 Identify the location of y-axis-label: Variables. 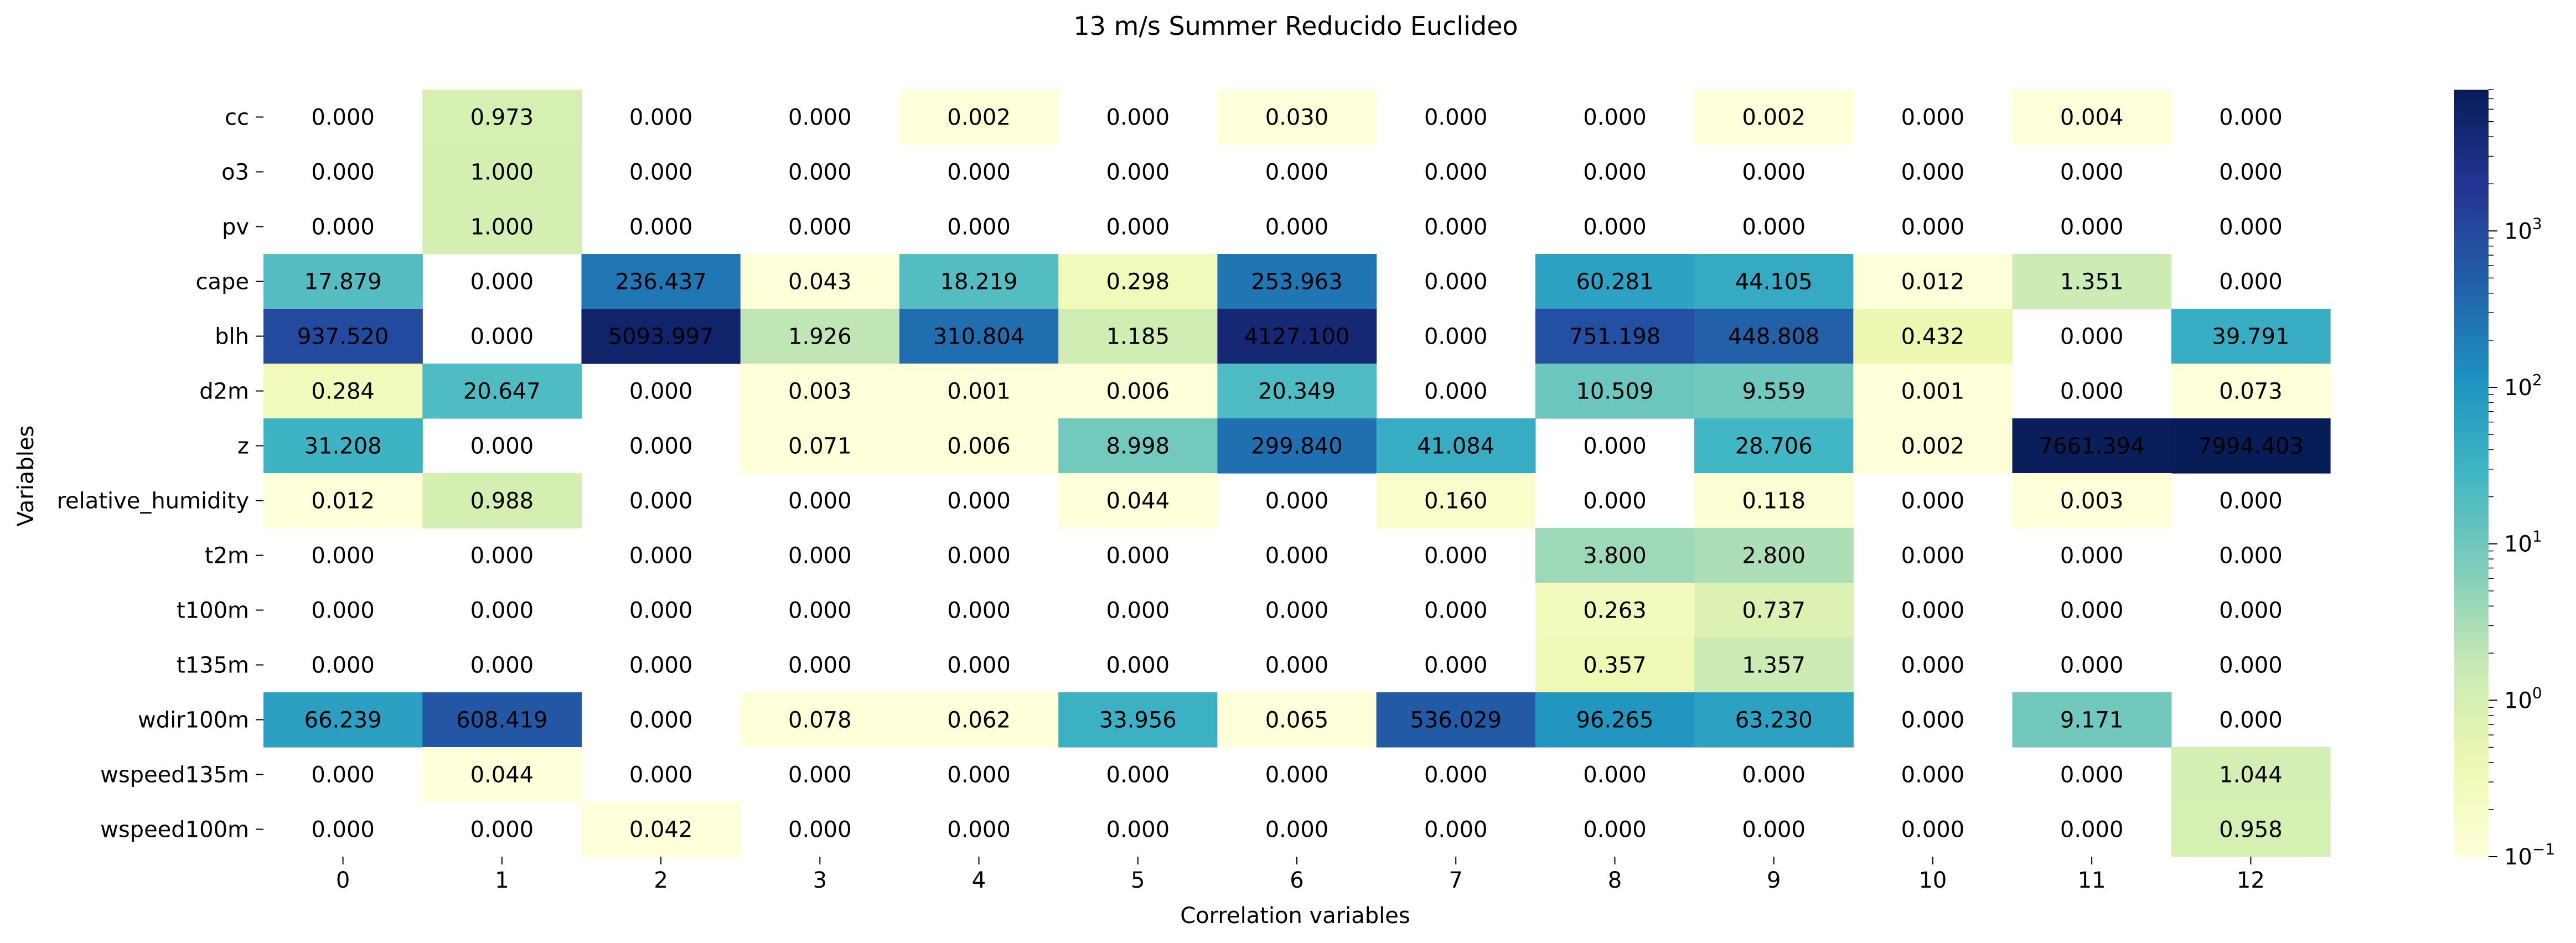
(26, 476).